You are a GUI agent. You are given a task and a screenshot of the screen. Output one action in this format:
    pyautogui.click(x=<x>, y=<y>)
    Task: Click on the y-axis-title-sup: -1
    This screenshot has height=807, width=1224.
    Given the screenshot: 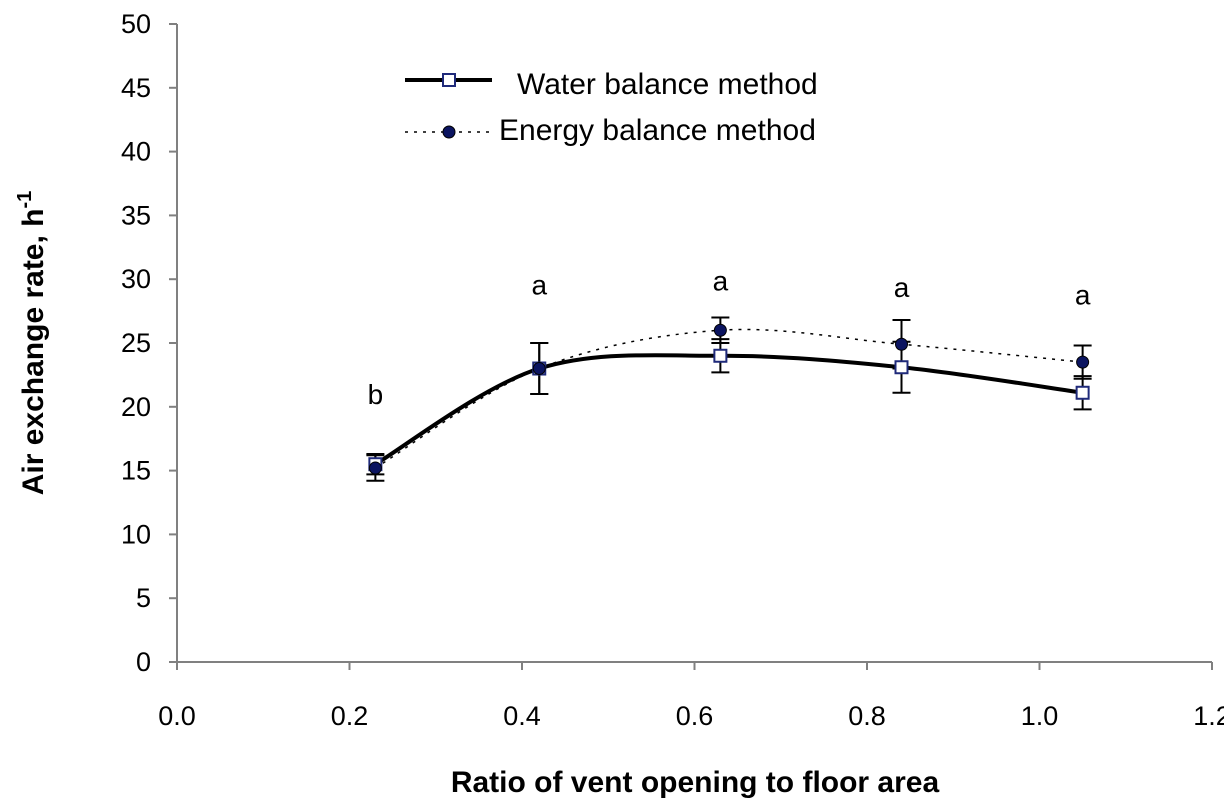 What is the action you would take?
    pyautogui.click(x=25, y=200)
    